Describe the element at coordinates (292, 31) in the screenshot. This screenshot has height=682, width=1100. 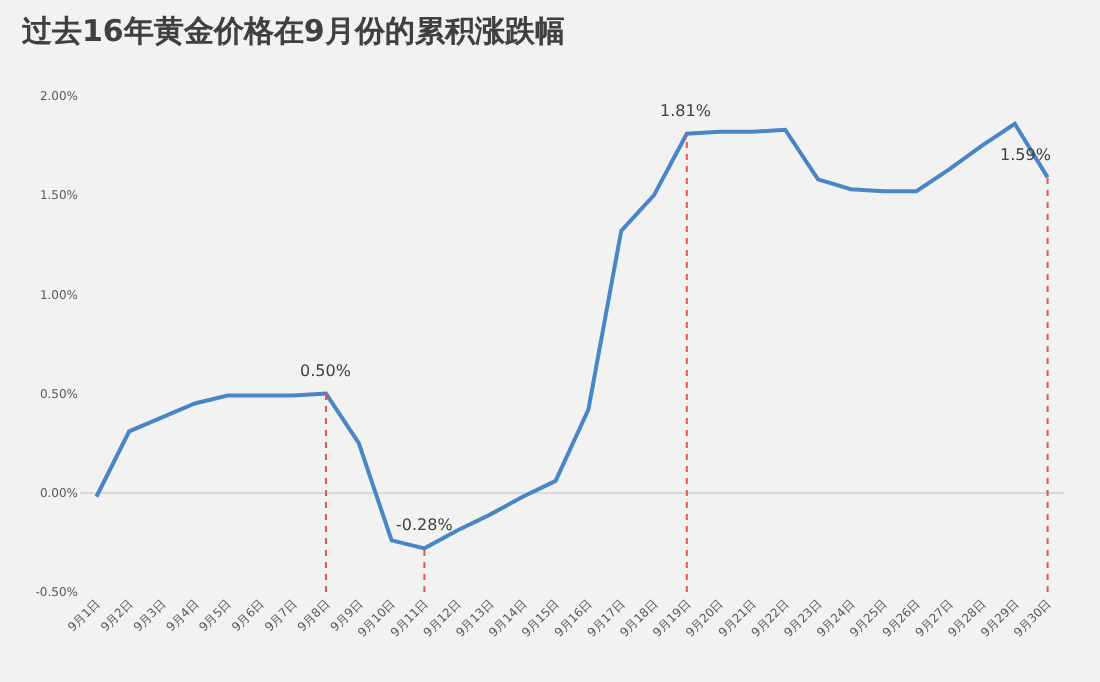
I see `chart-title: 过去16年黄金价格在9月份的累积涨跌幅` at that location.